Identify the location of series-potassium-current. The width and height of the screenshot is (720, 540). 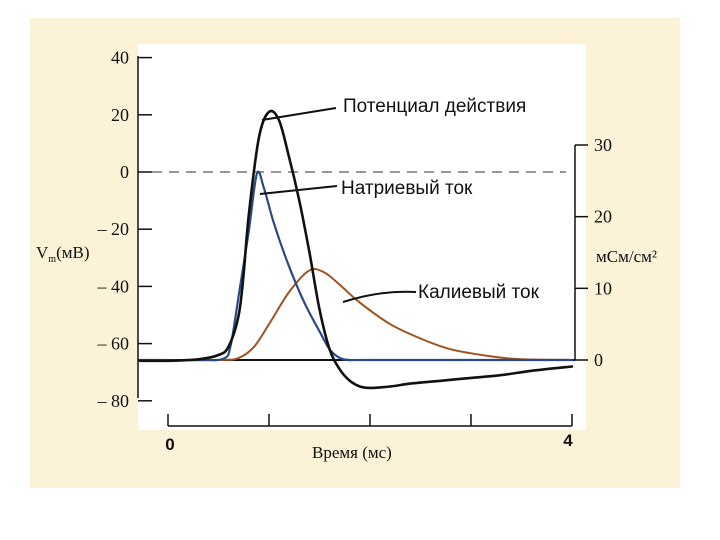
(356, 315).